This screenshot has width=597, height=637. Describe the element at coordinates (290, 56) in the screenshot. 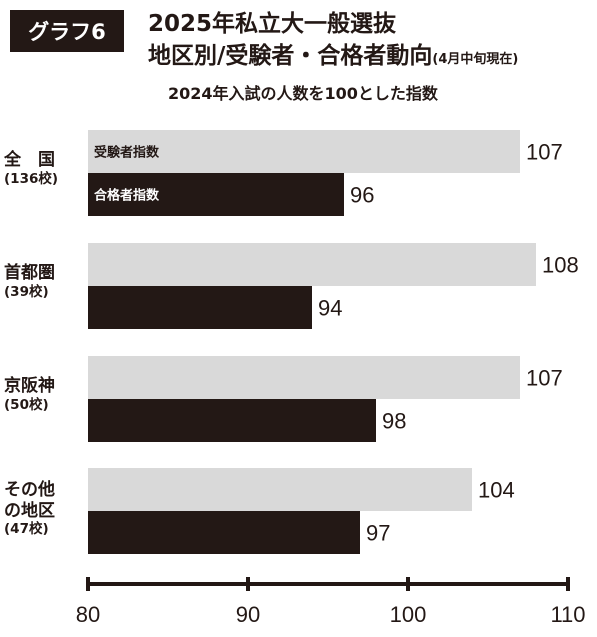

I see `chart-title-main: 地区別/受験者・合格者動向` at that location.